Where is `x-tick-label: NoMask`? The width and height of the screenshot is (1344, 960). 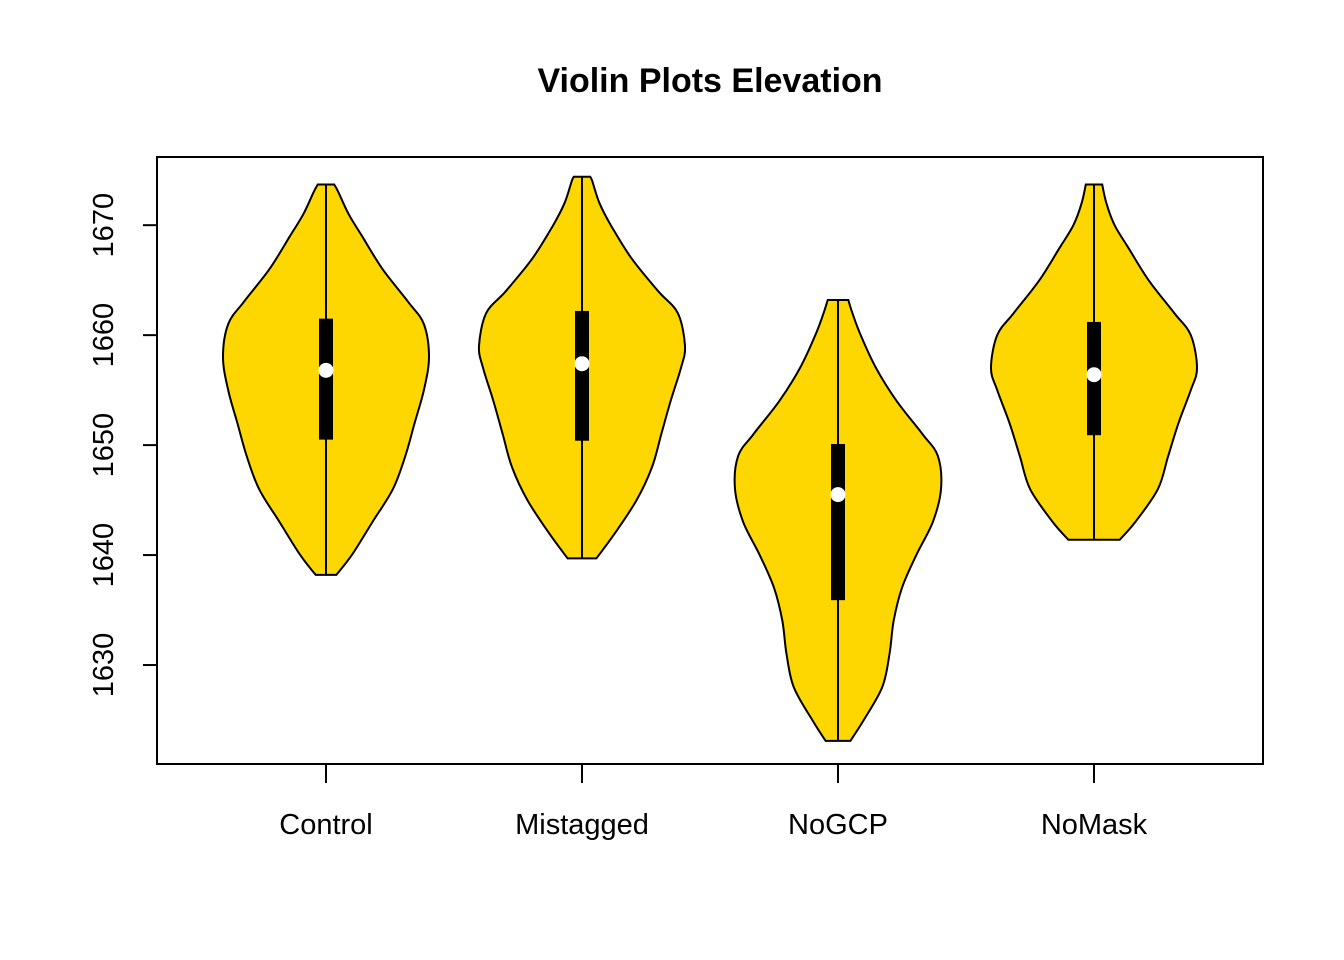 x-tick-label: NoMask is located at coordinates (1094, 825).